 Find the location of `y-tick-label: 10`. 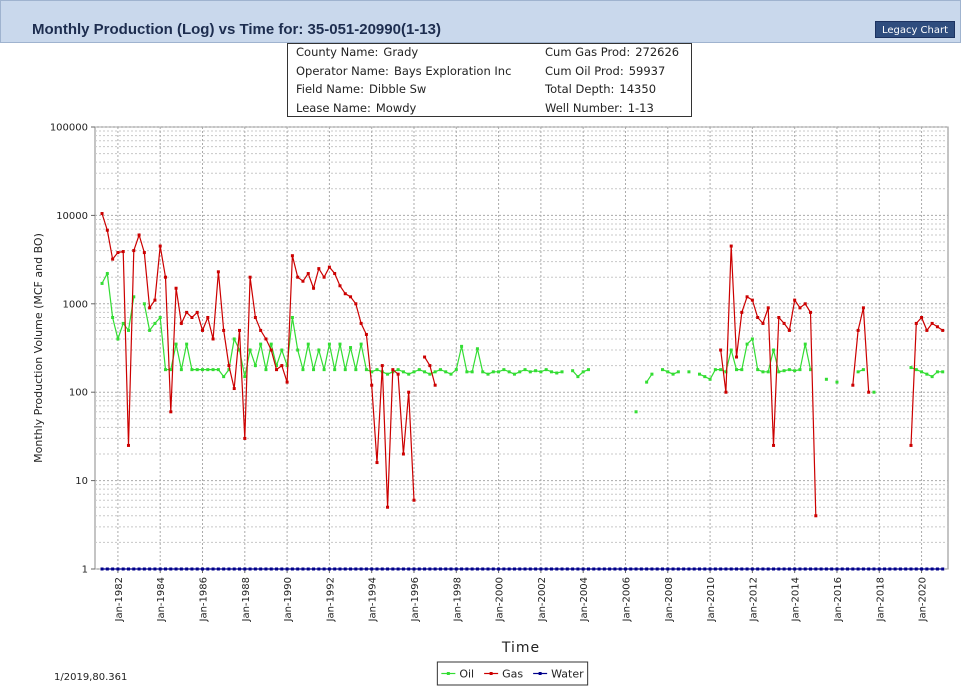

y-tick-label: 10 is located at coordinates (81, 481).